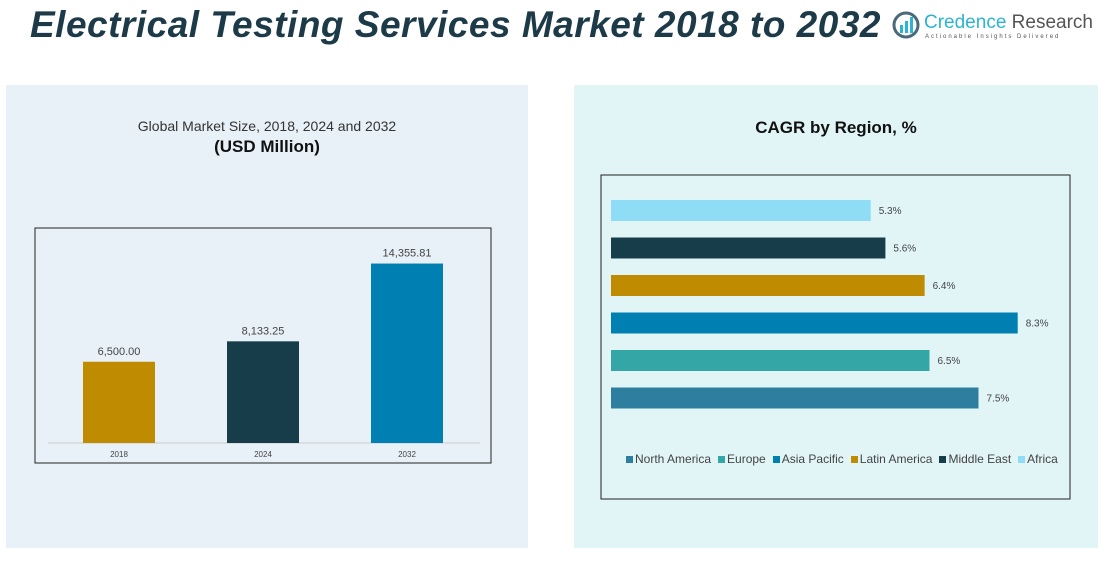  I want to click on legend-item: Latin America, so click(891, 459).